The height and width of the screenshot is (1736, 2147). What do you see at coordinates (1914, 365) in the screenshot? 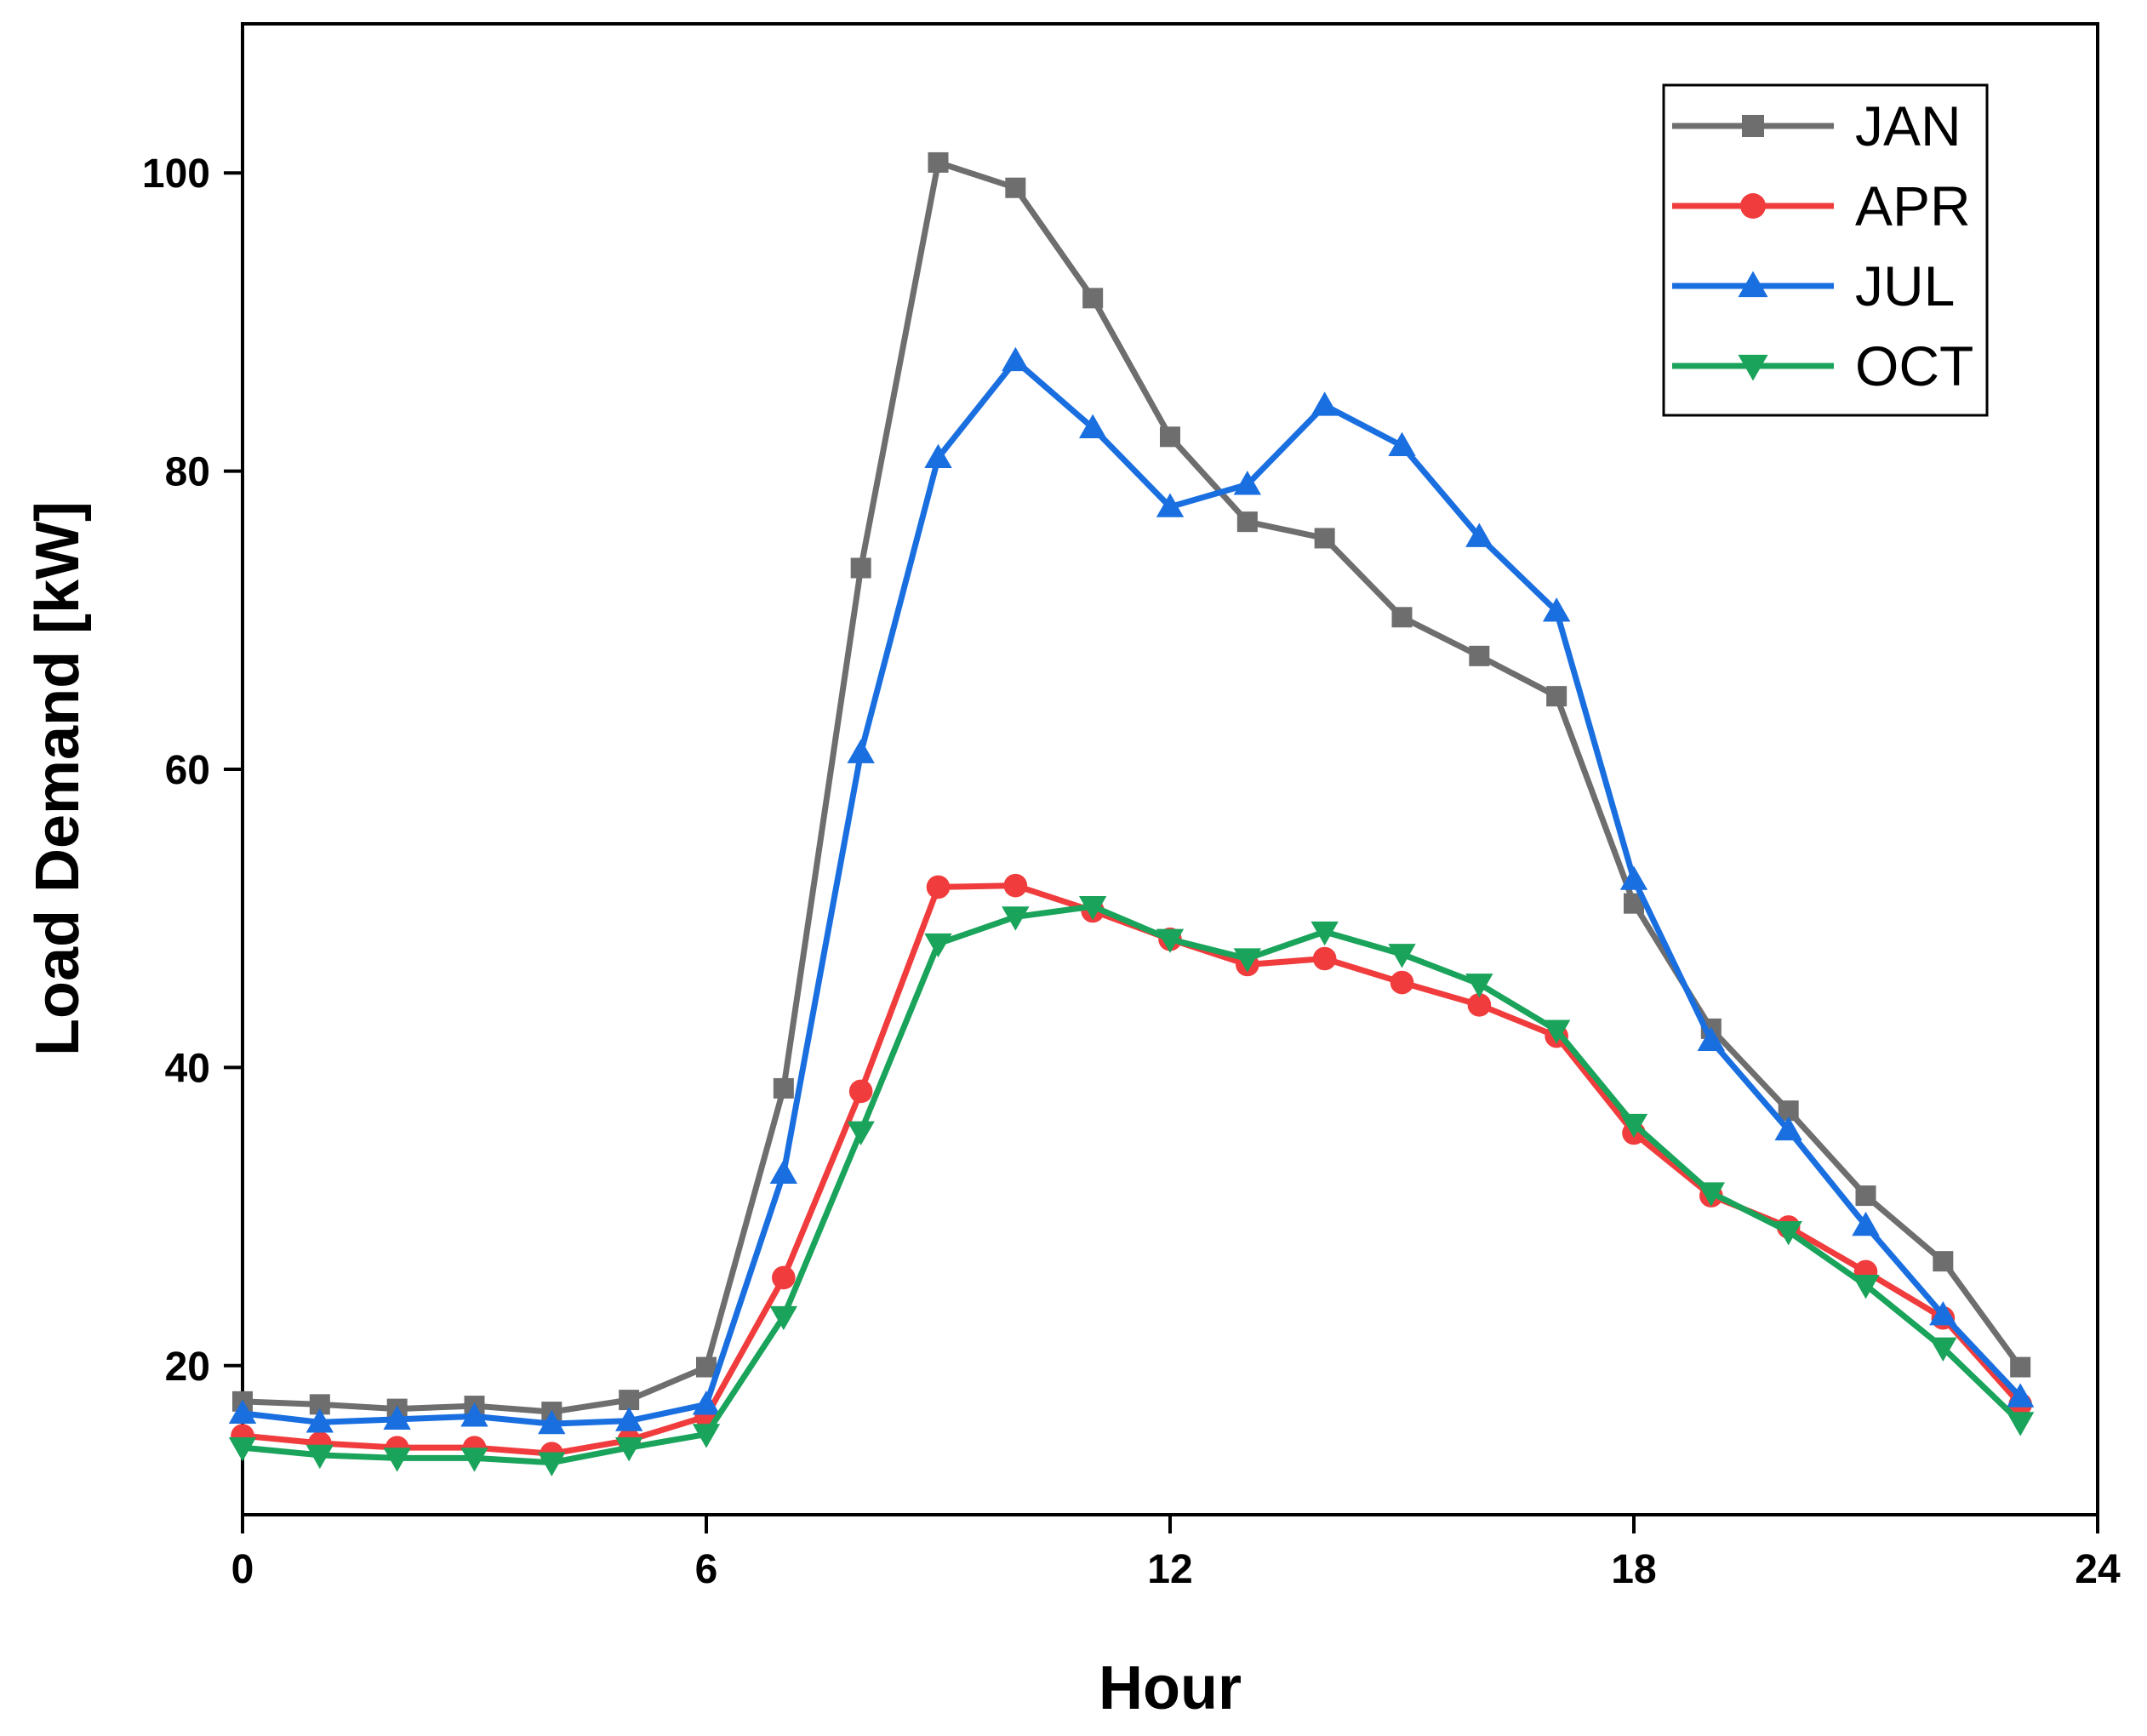
I see `legend-label: OCT` at bounding box center [1914, 365].